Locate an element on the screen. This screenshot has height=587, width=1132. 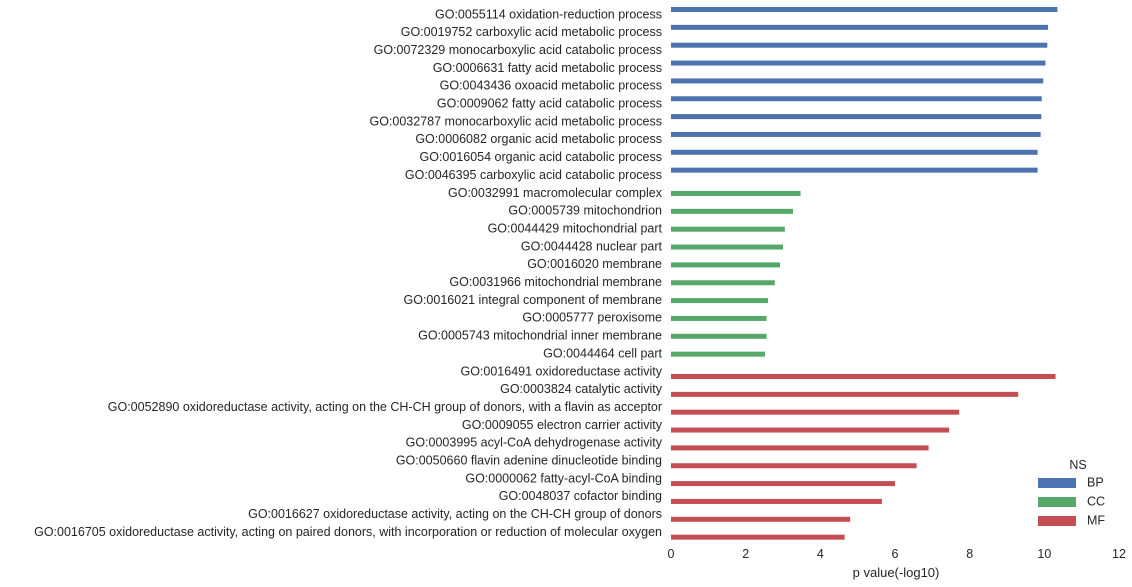
x-tick-label: 2 is located at coordinates (745, 554).